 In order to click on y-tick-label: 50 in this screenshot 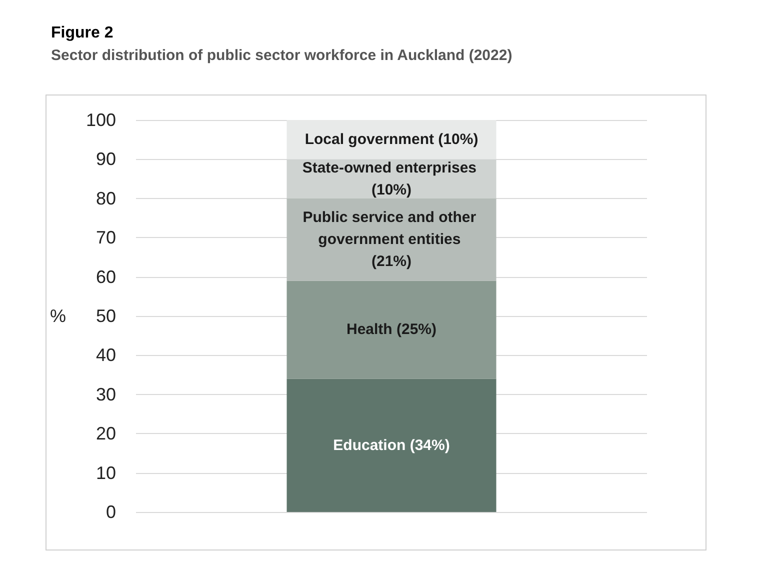, I will do `click(106, 316)`.